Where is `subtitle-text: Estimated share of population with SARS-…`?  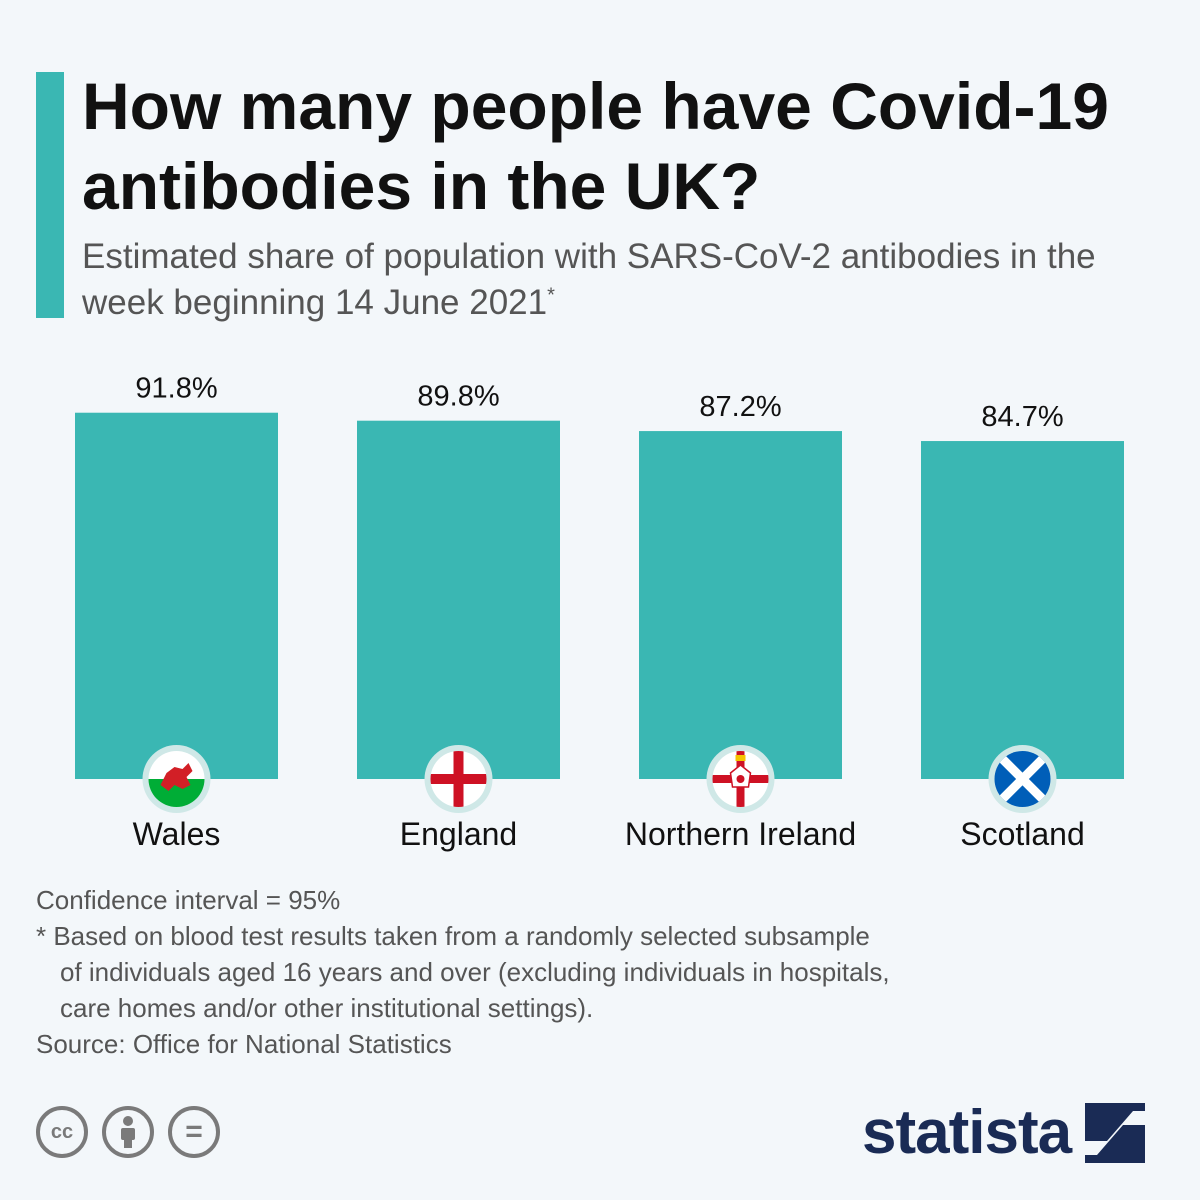
subtitle-text: Estimated share of population with SARS-… is located at coordinates (589, 279).